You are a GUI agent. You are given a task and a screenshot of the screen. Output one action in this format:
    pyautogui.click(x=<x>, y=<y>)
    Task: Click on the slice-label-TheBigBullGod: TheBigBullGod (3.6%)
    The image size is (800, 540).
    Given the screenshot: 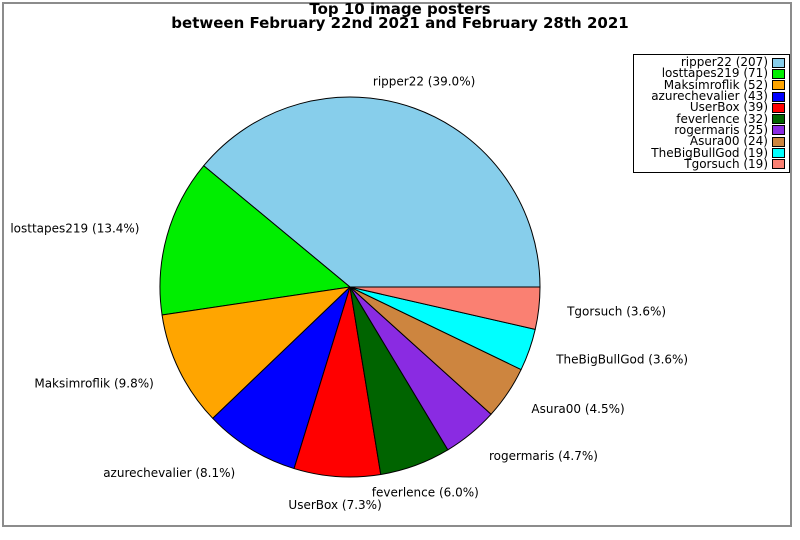 What is the action you would take?
    pyautogui.click(x=621, y=360)
    